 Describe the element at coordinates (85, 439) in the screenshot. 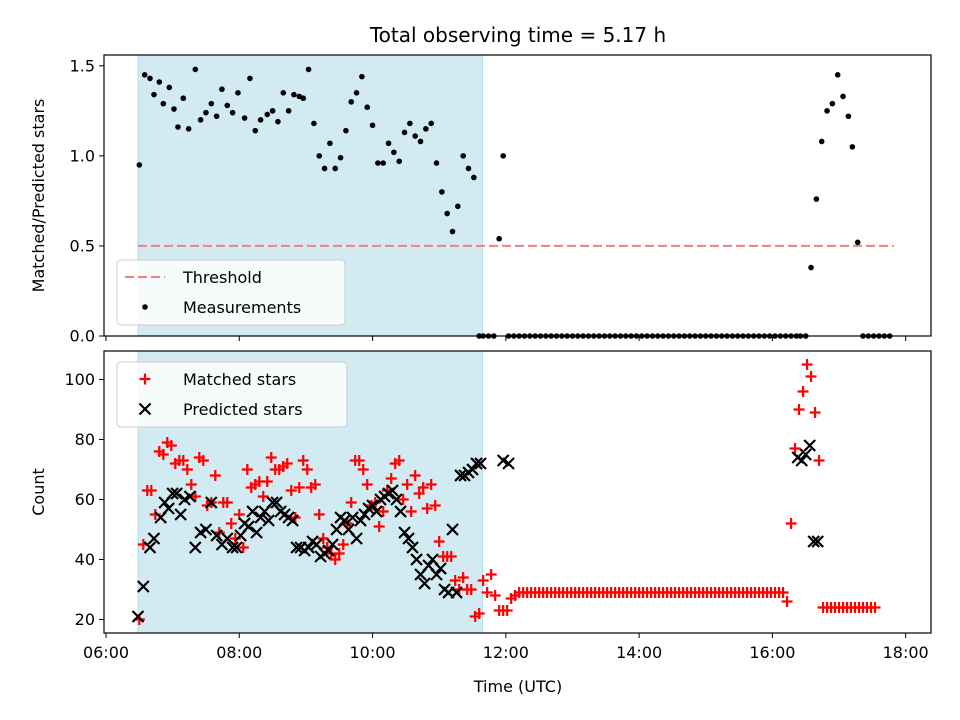

I see `bottom-y-tick-label: 80` at that location.